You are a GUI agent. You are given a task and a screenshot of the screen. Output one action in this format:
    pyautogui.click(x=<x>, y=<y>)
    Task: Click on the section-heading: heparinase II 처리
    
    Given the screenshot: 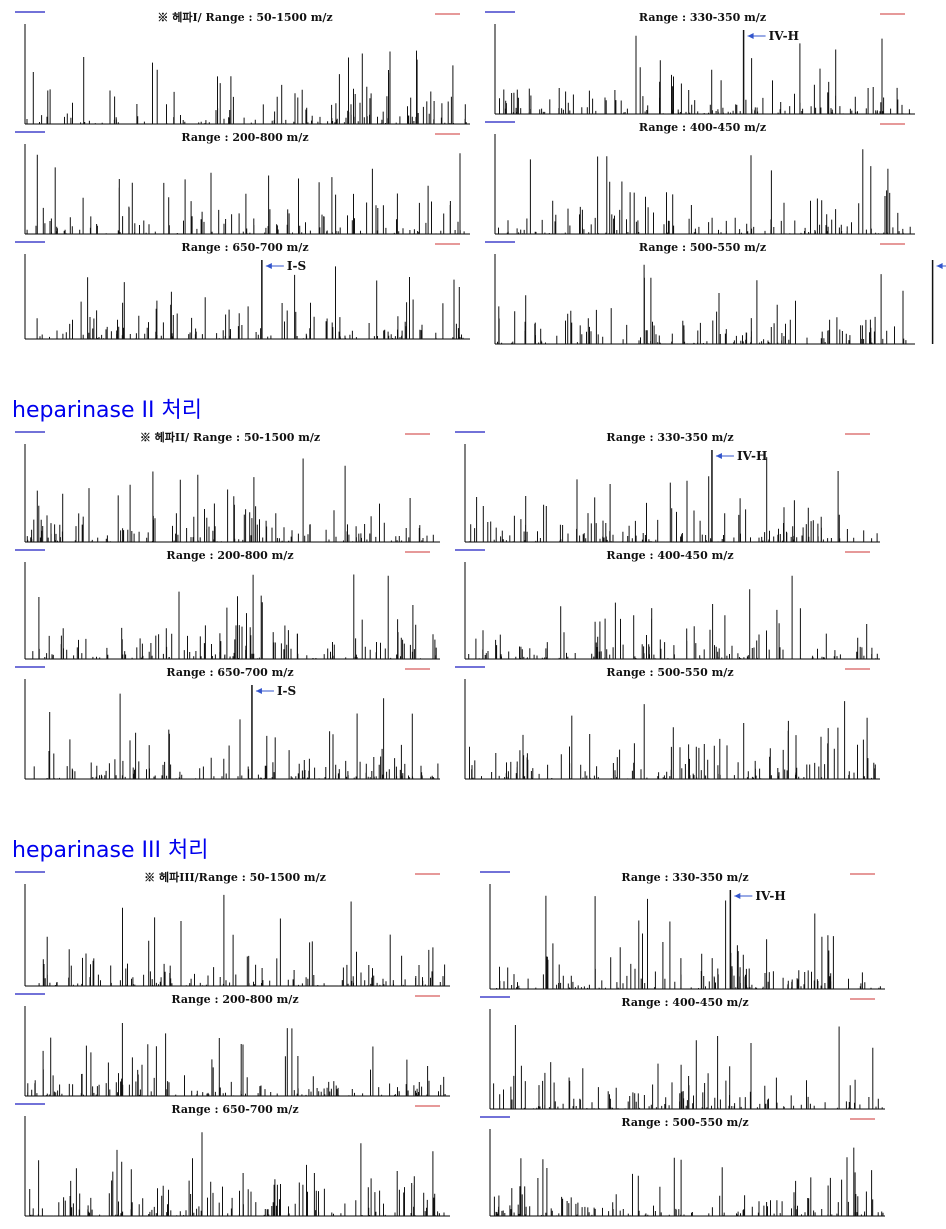 What is the action you would take?
    pyautogui.click(x=107, y=410)
    